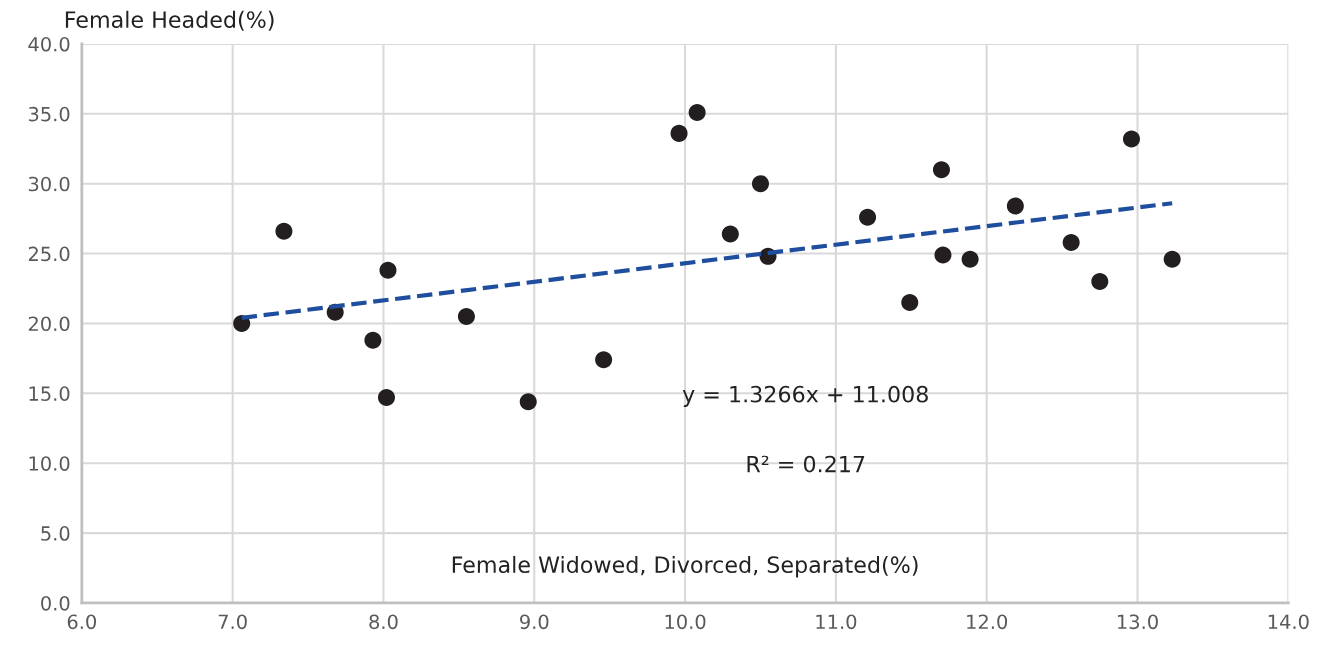 This screenshot has height=646, width=1320. Describe the element at coordinates (232, 622) in the screenshot. I see `x-tick-label: 7.0` at that location.